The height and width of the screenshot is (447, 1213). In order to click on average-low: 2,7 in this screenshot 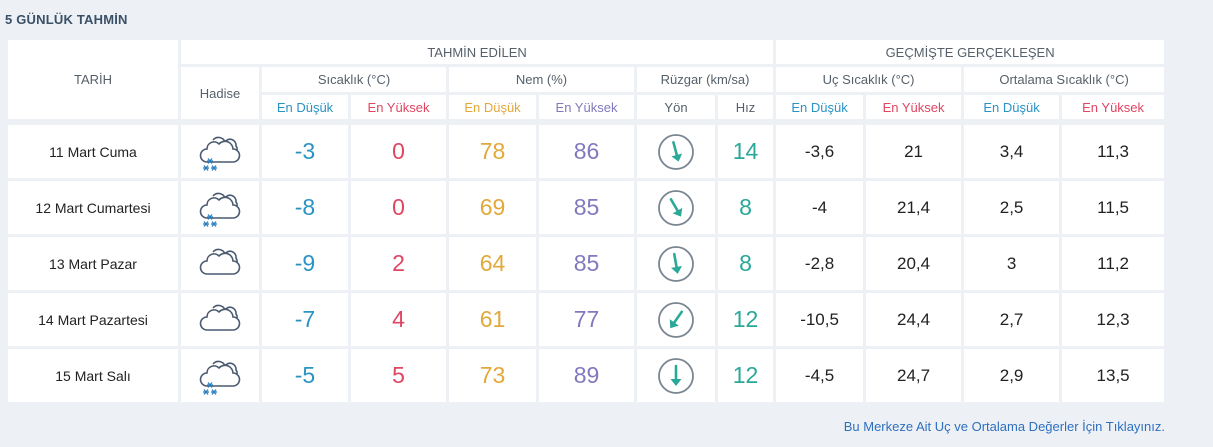, I will do `click(1012, 319)`.